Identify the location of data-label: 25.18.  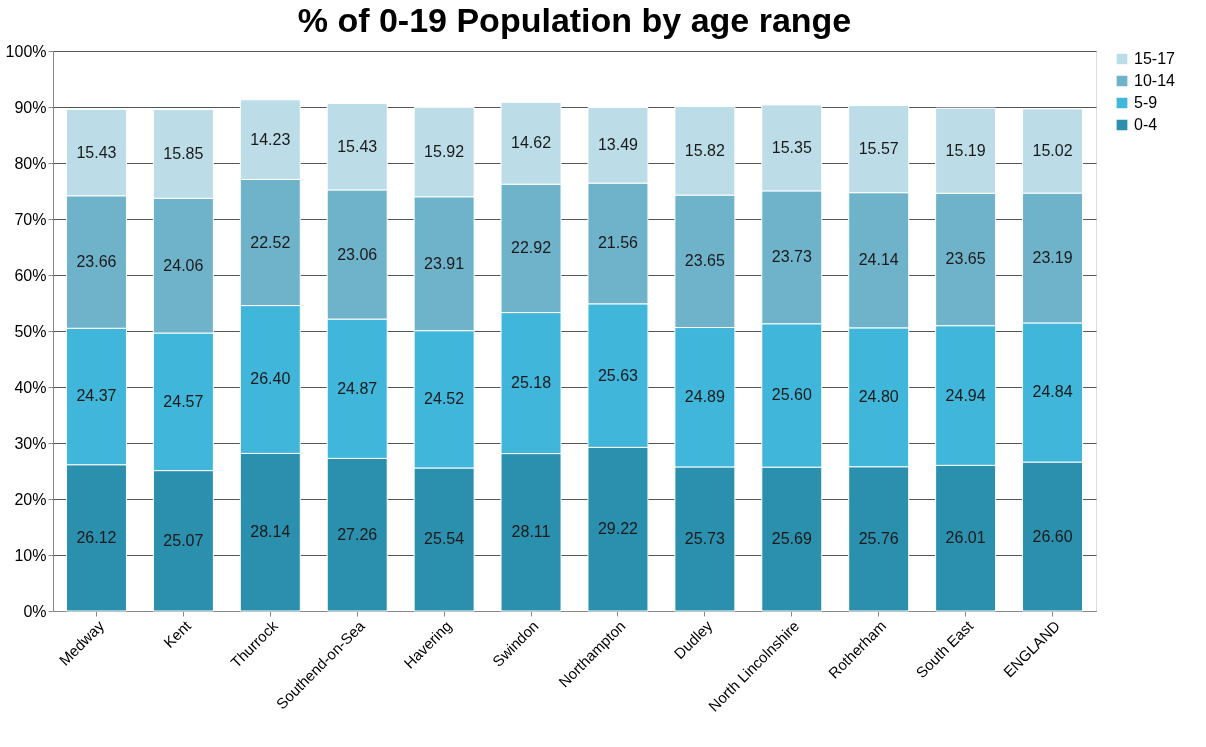
(531, 383).